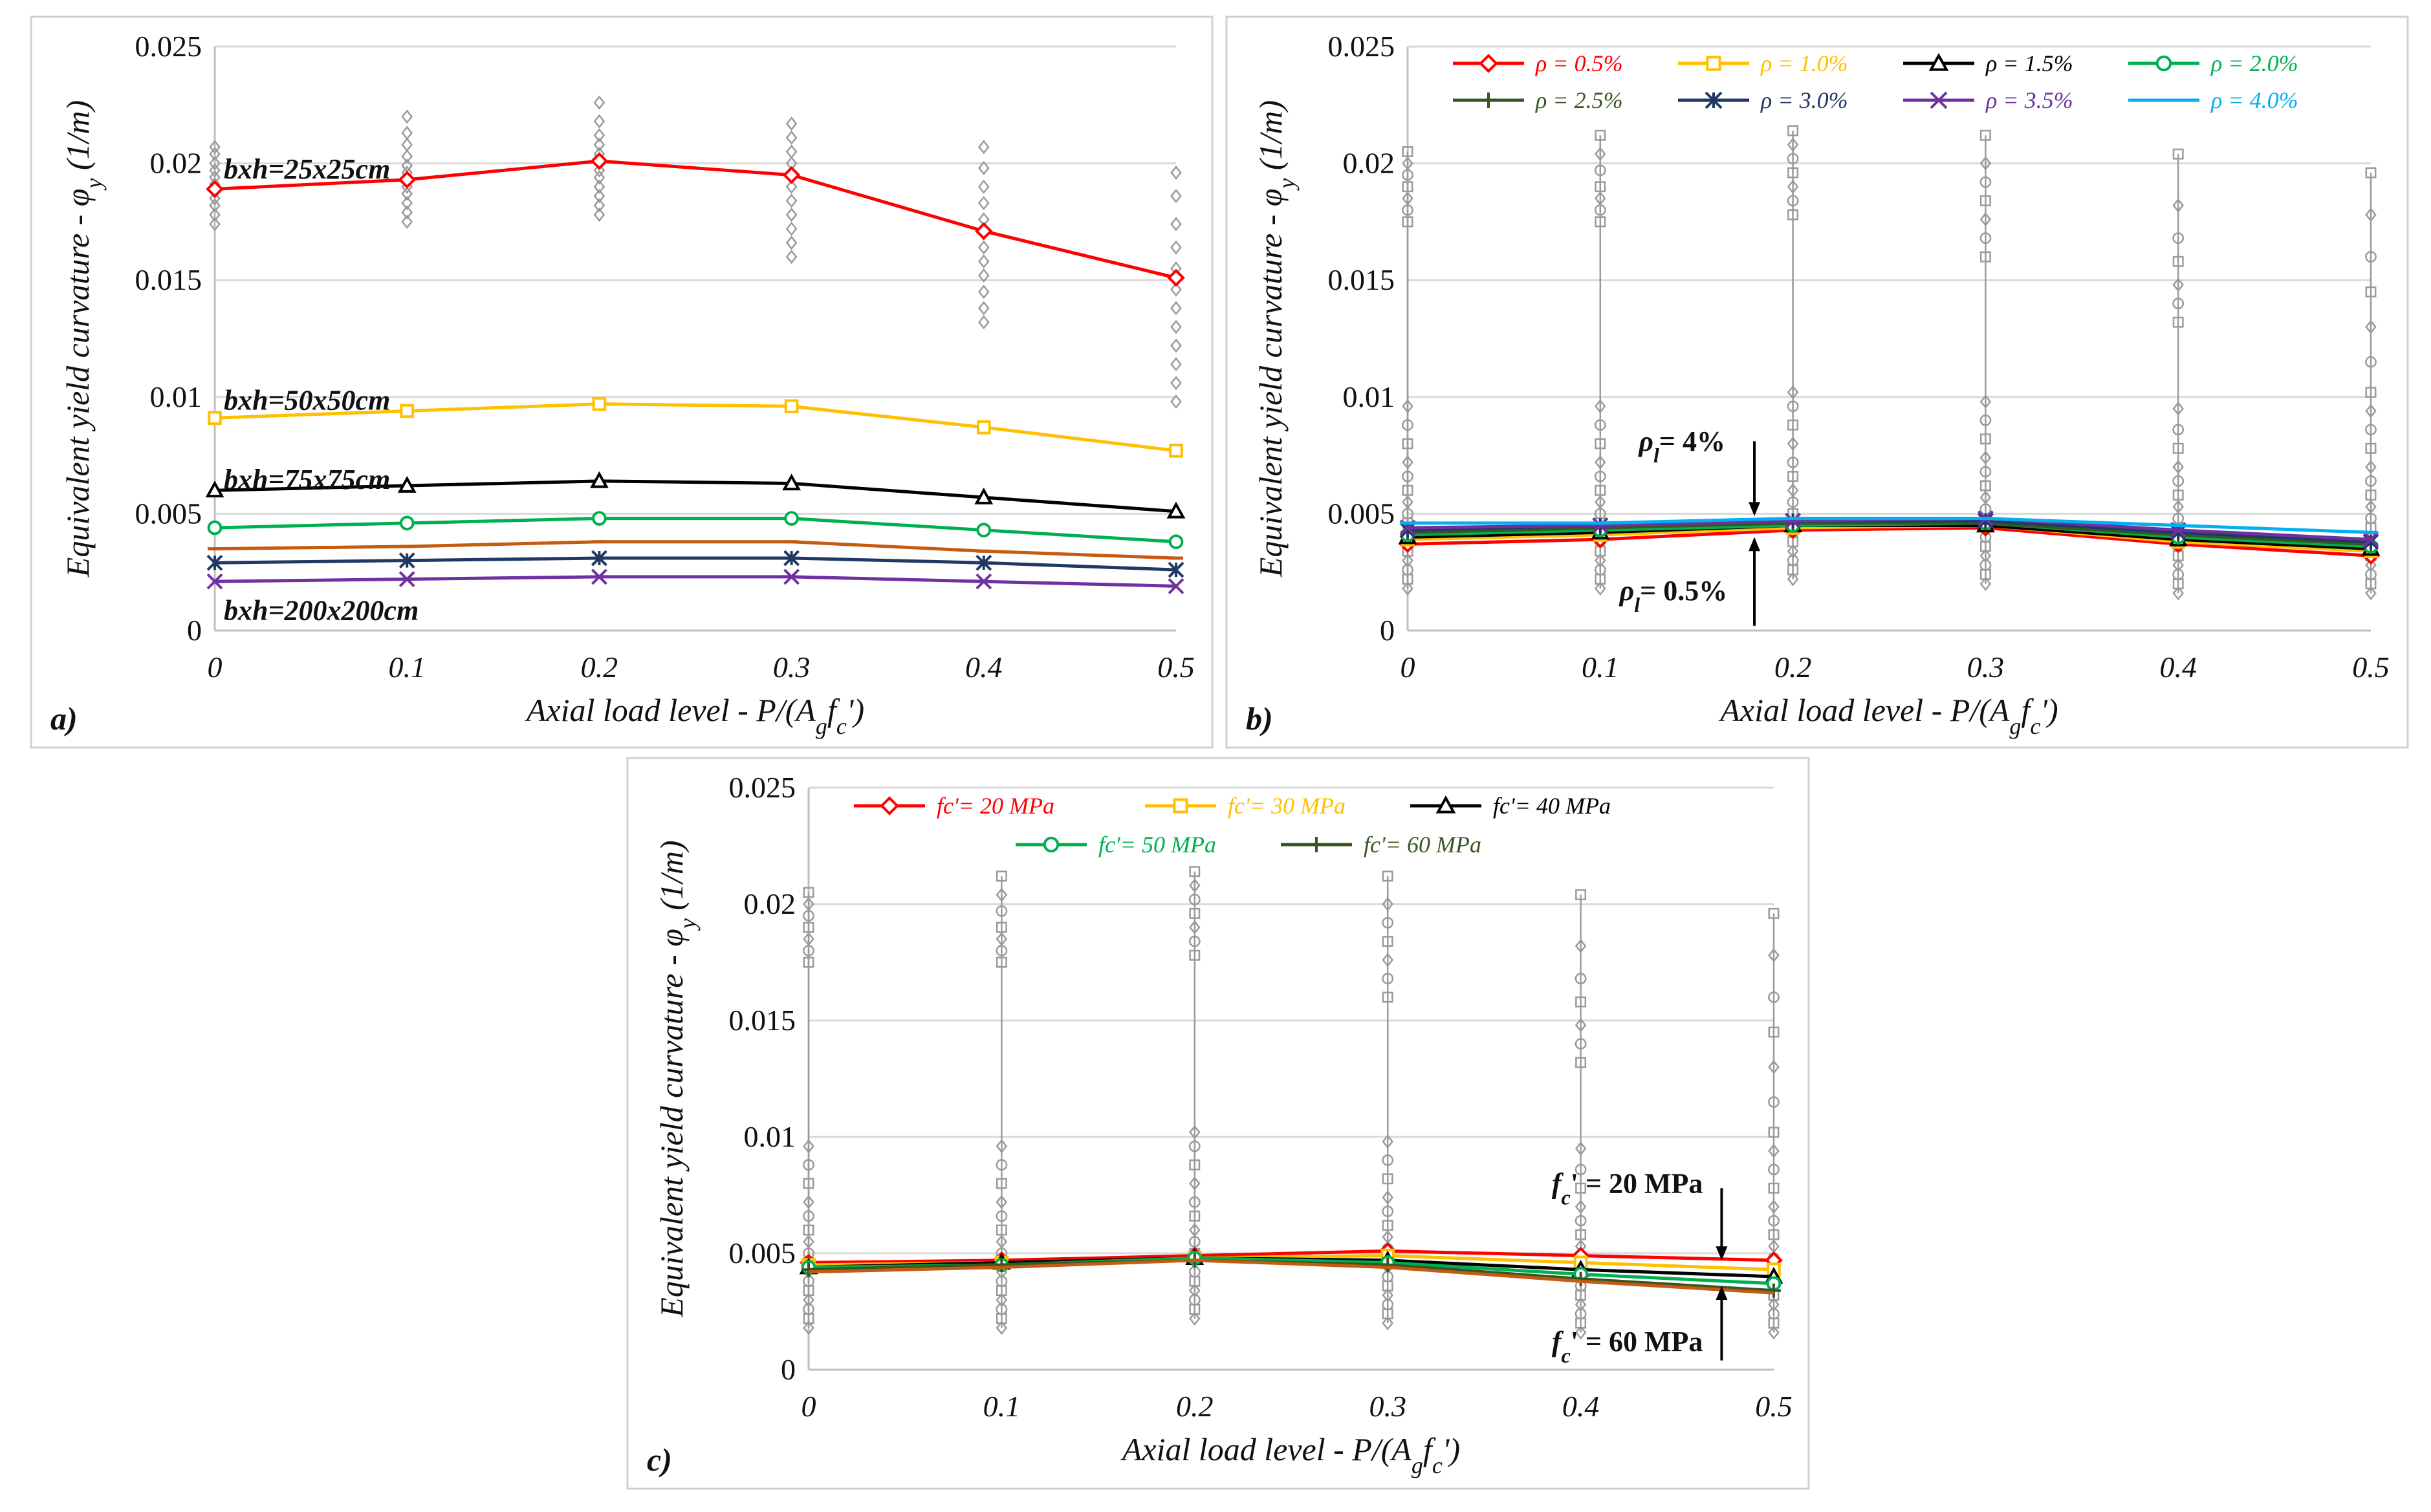  Describe the element at coordinates (841, 726) in the screenshot. I see `x-axis-title-sub: c` at that location.